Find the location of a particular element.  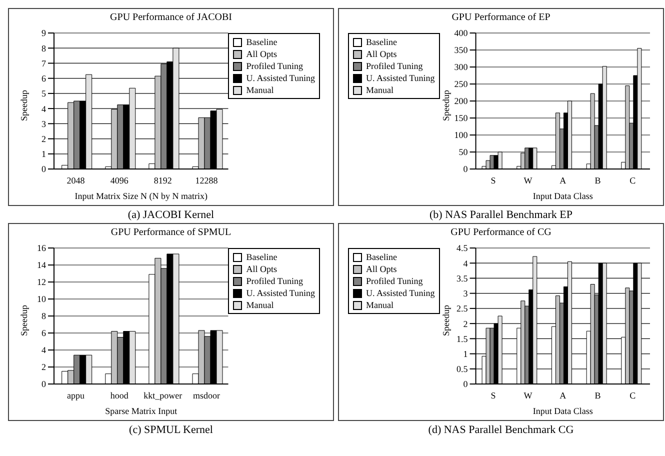

text: (d) NAS Parallel Benchmark CG is located at coordinates (501, 430).